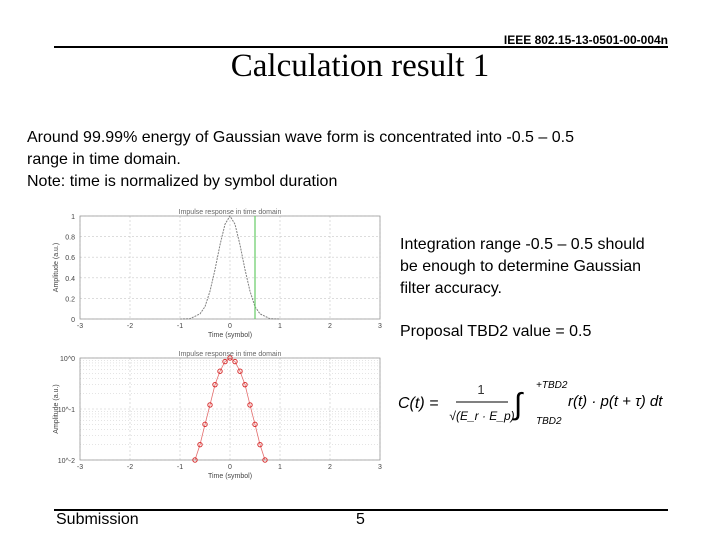  I want to click on y-tick-label: 10^-2, so click(66, 461).